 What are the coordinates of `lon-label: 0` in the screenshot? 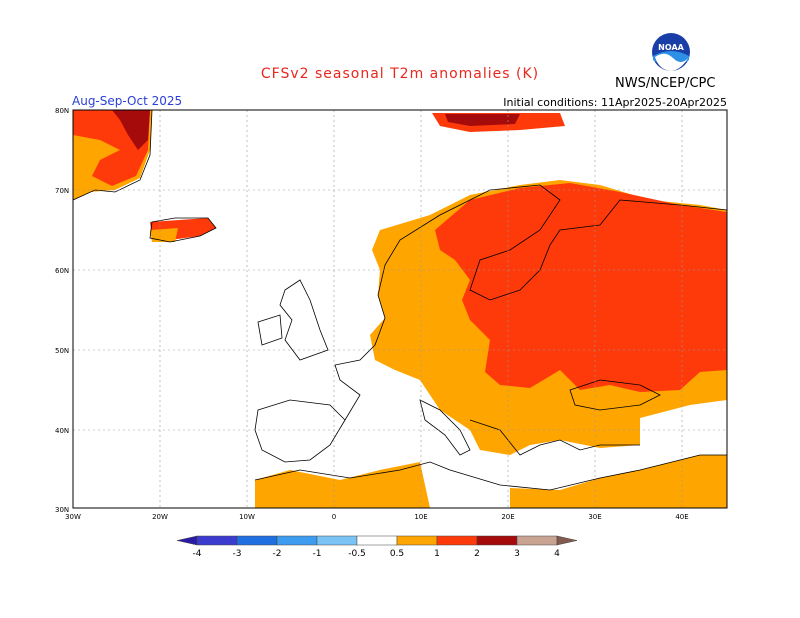 It's located at (334, 517).